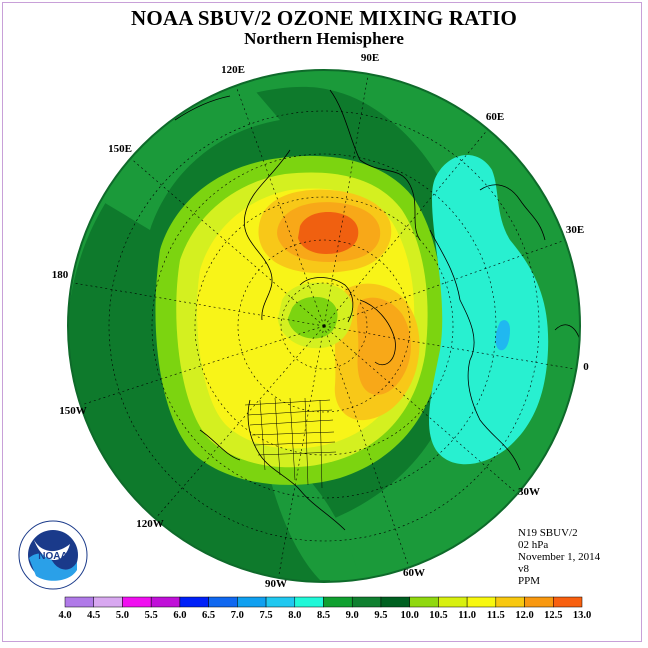 This screenshot has width=648, height=648. What do you see at coordinates (488, 310) in the screenshot?
I see `cyan-region` at bounding box center [488, 310].